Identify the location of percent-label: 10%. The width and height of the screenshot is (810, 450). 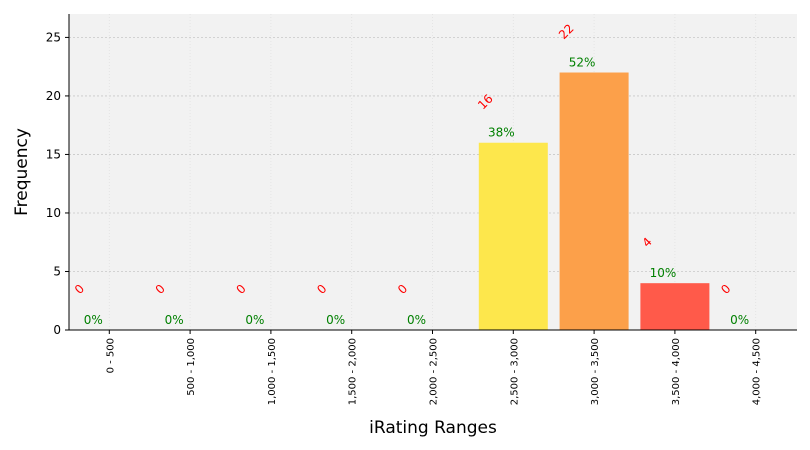
(663, 273).